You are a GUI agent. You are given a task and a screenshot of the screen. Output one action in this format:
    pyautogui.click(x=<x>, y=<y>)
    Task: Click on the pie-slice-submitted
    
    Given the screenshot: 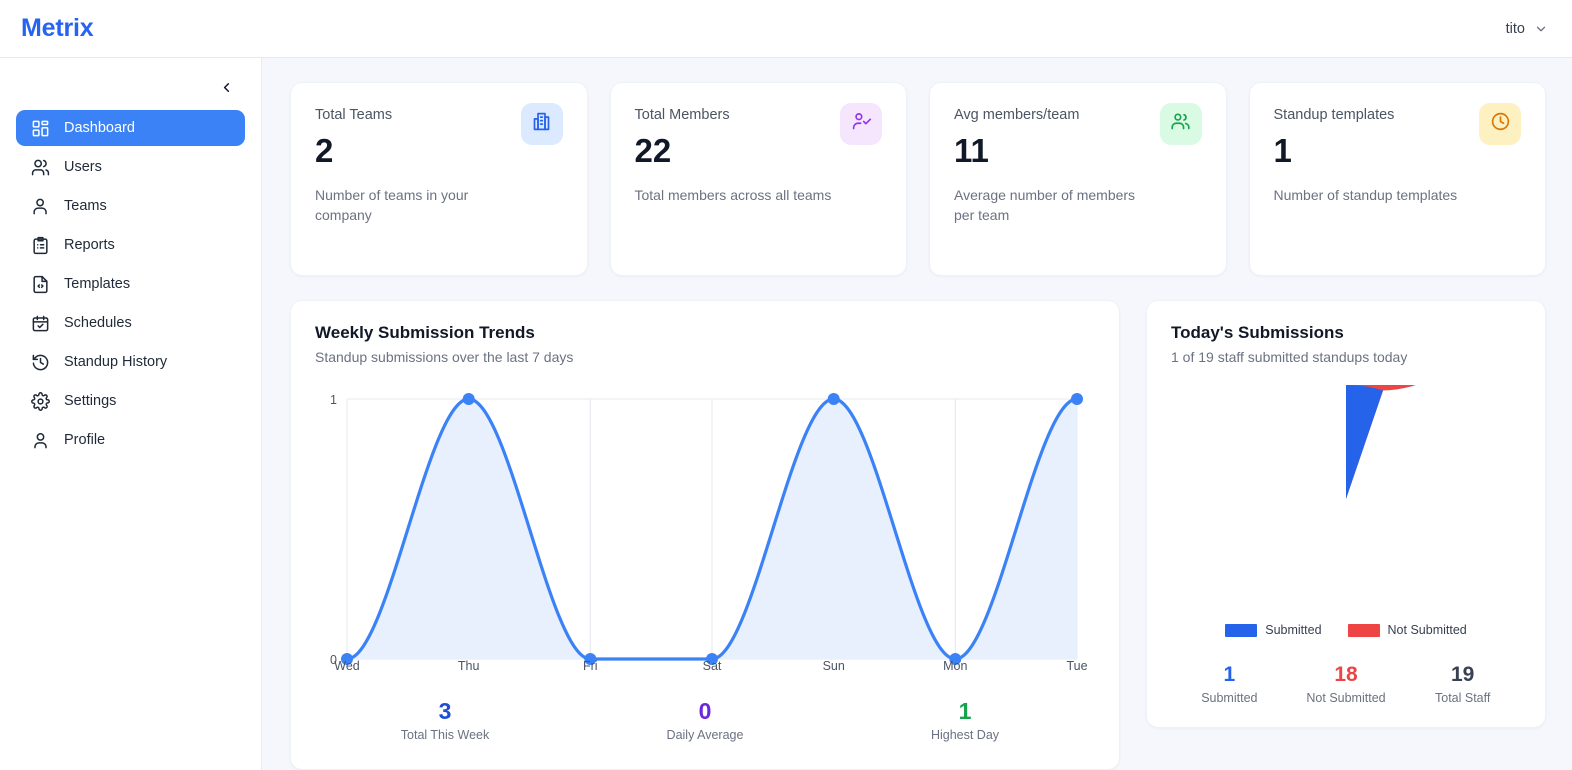 What is the action you would take?
    pyautogui.click(x=1365, y=442)
    